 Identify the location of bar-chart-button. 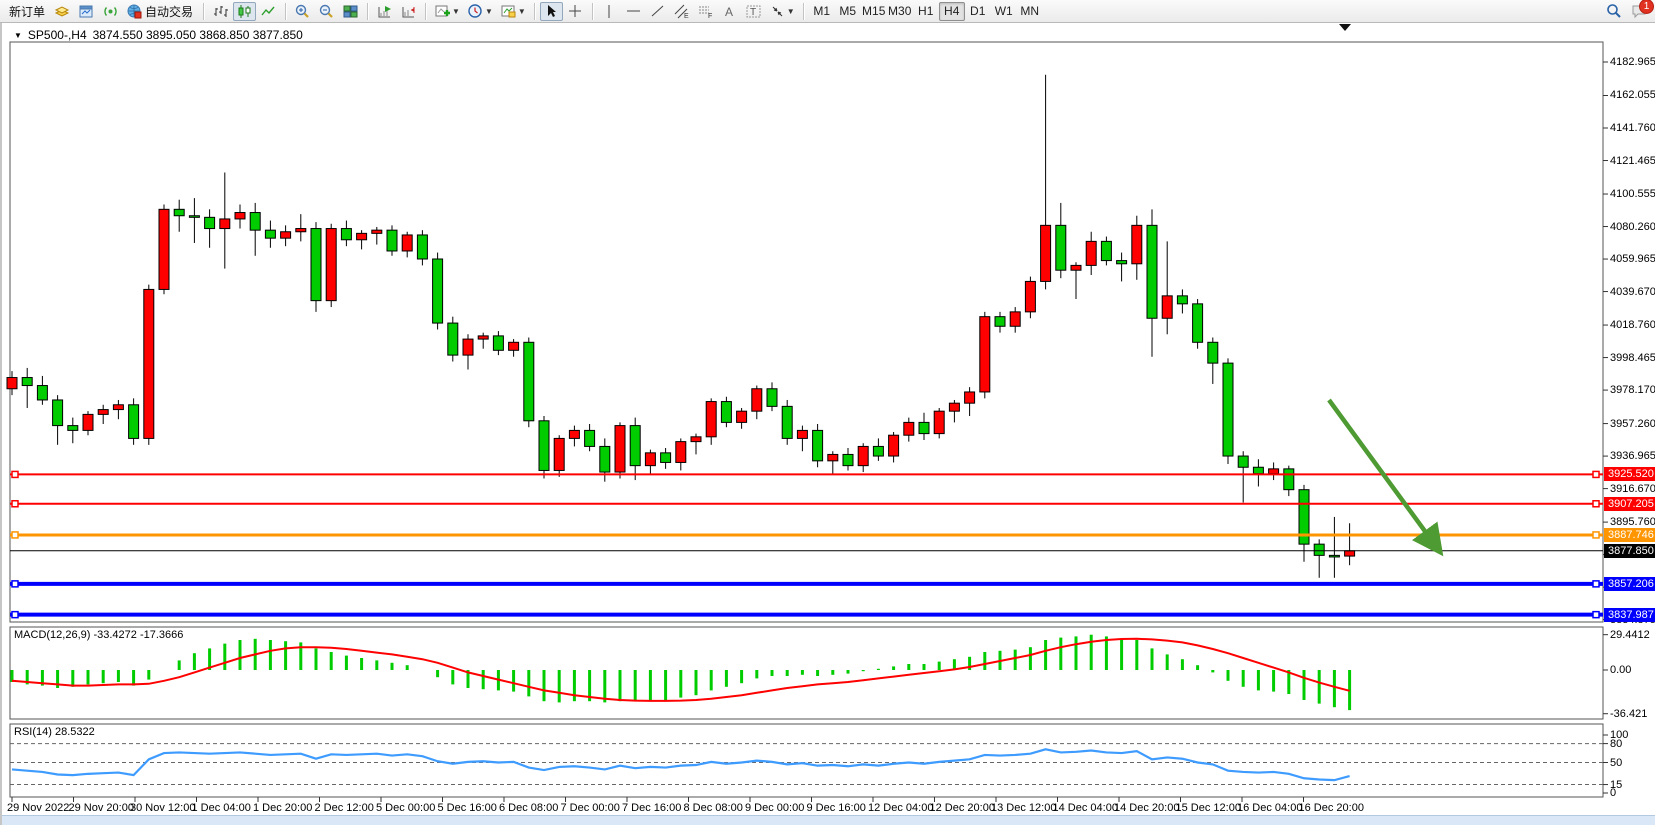
(220, 11).